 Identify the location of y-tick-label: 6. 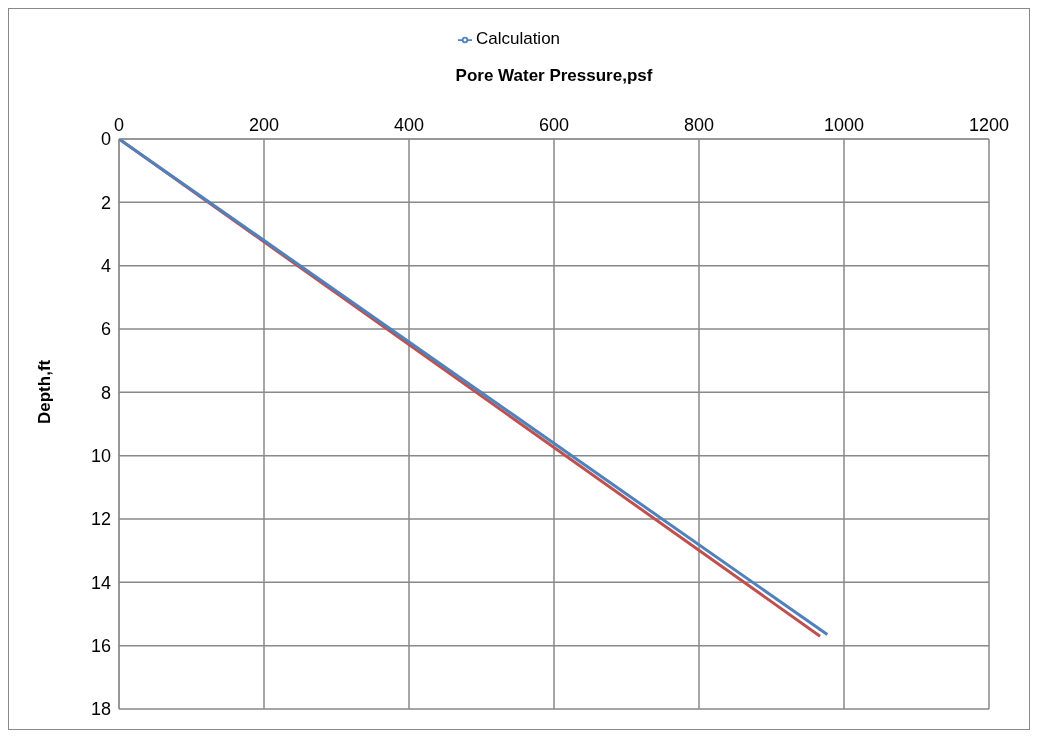
(105, 329).